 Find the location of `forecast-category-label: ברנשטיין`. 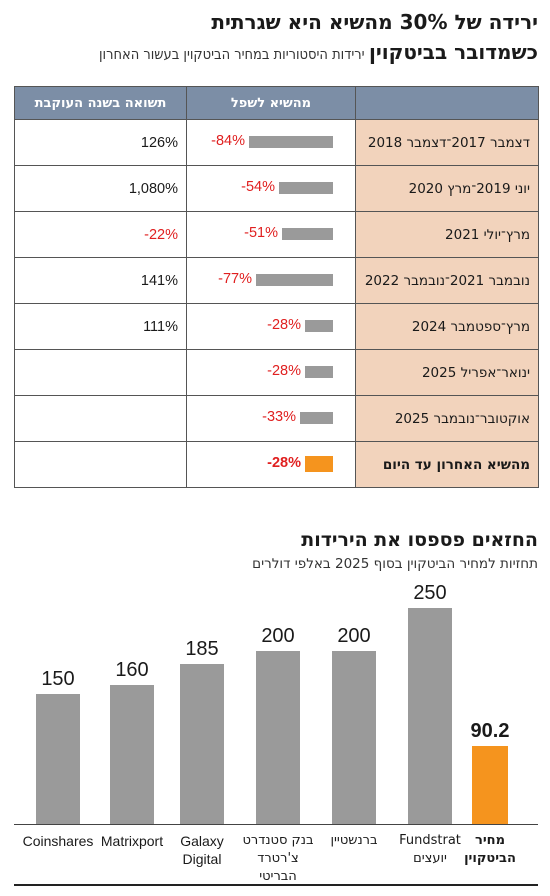

forecast-category-label: ברנשטיין is located at coordinates (354, 840).